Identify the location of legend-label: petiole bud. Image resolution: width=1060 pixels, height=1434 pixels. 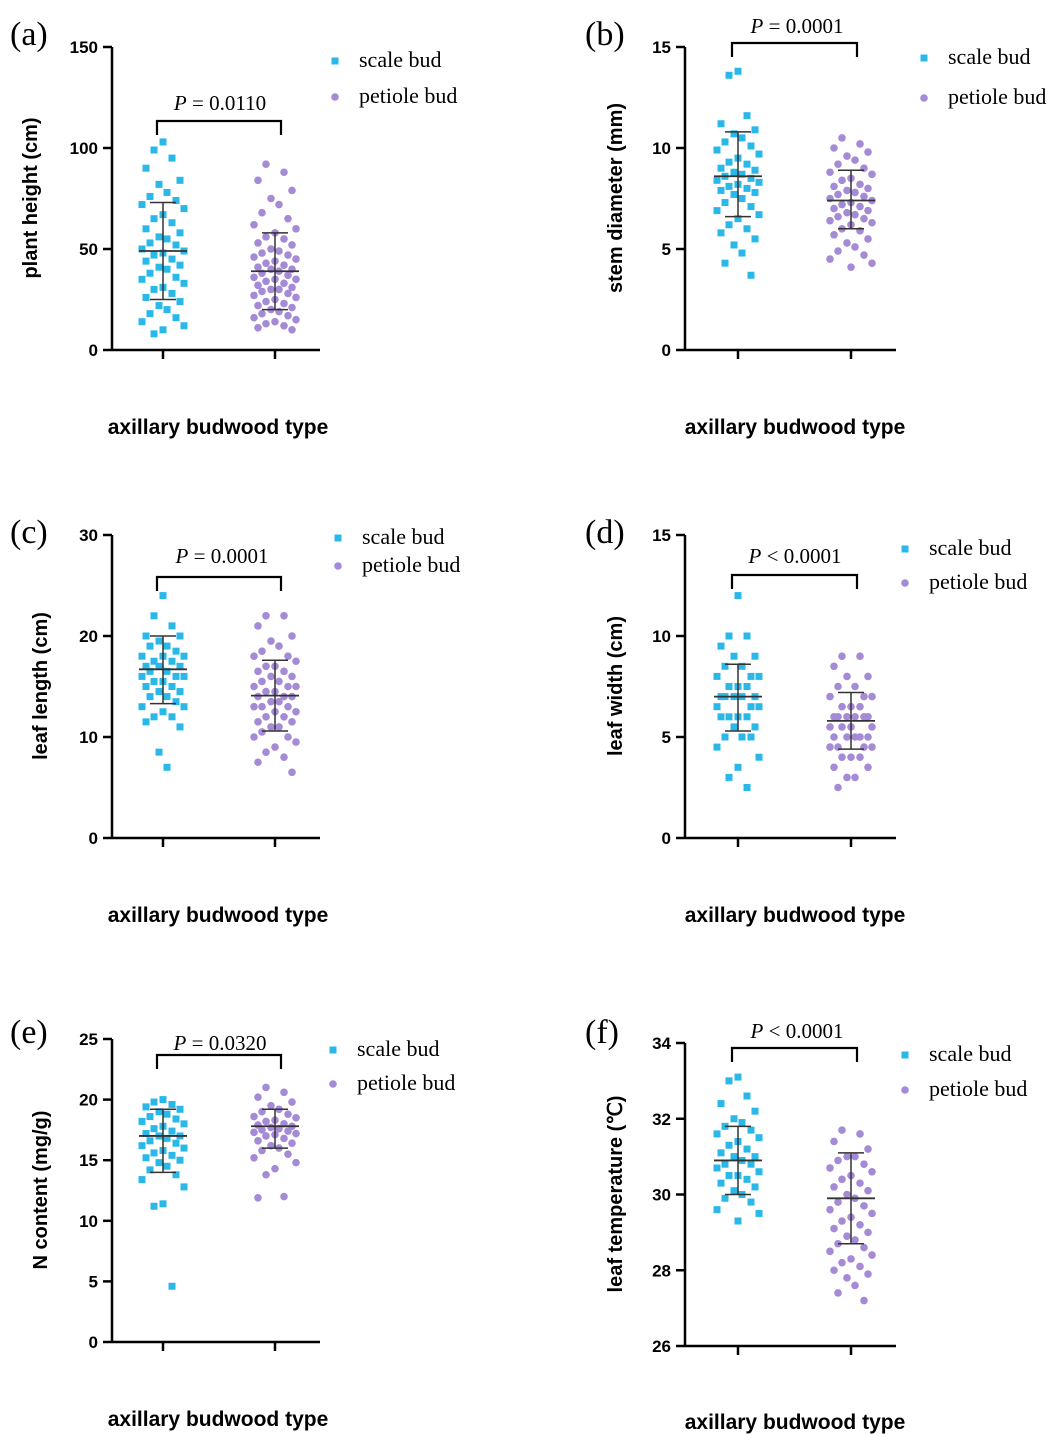
(408, 95).